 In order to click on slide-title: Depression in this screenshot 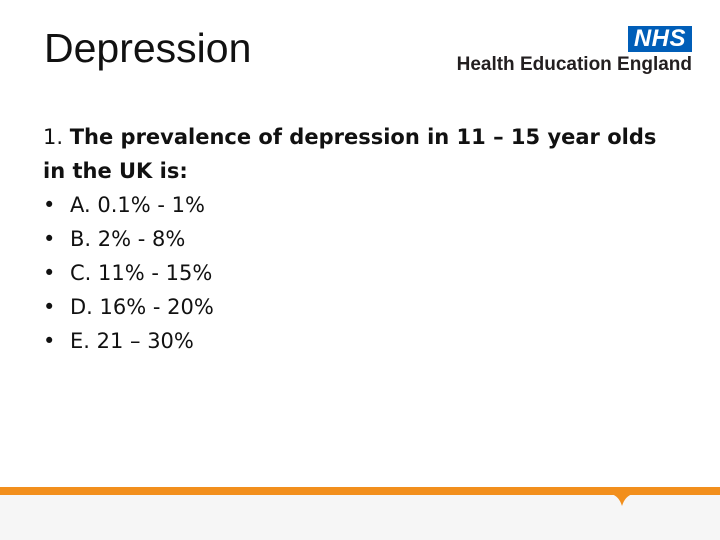, I will do `click(148, 48)`.